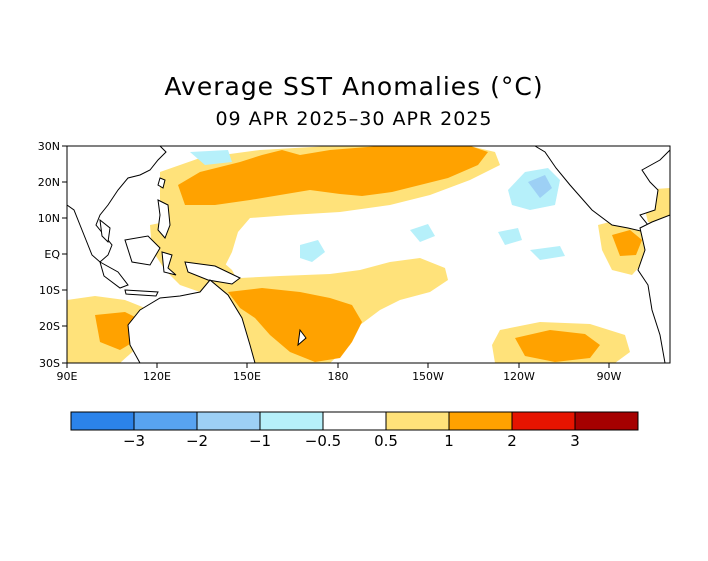 This screenshot has width=708, height=561. I want to click on south-pacific-strong-warm, so click(295, 325).